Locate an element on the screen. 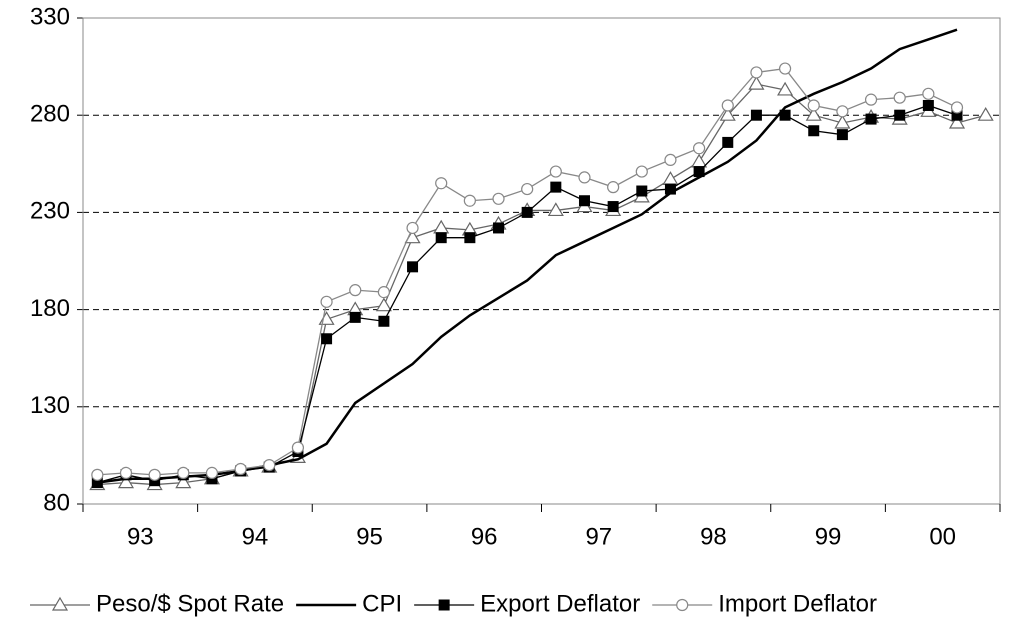  legend-label: Export Deflator is located at coordinates (560, 603).